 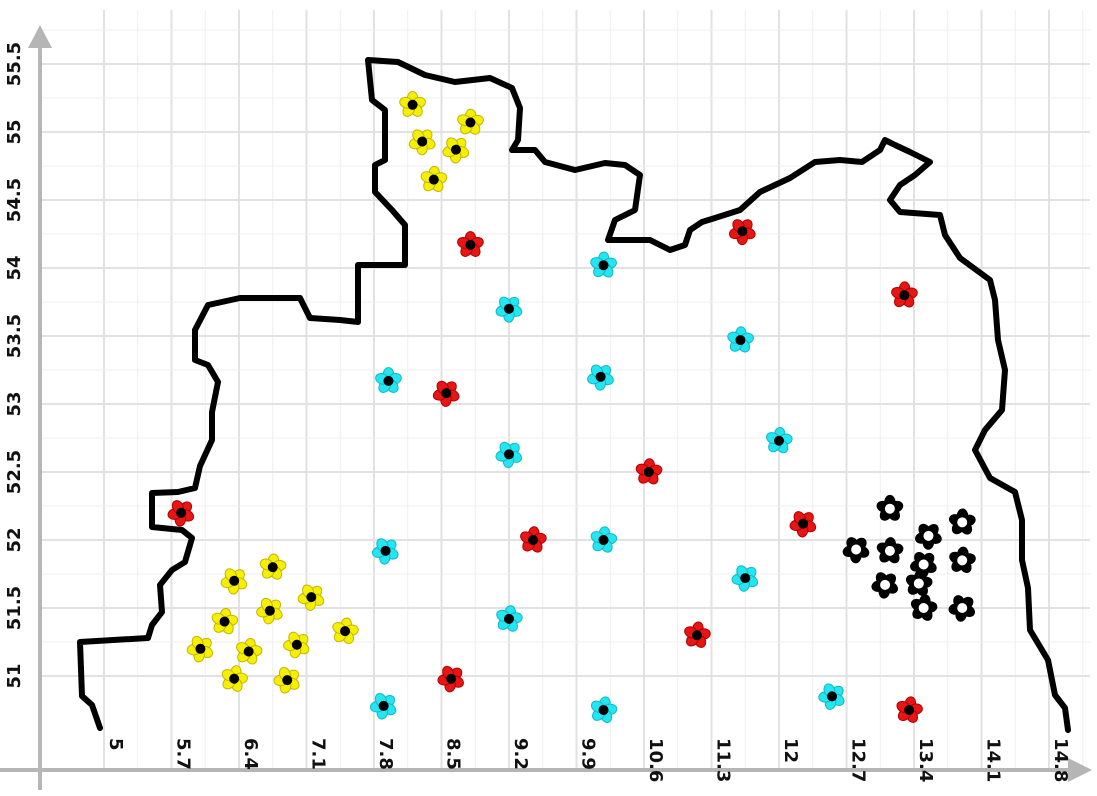 What do you see at coordinates (14, 365) in the screenshot?
I see `y-tick-labels: 51 51.5 52 52.5 53 53.5 54 54.5 55 55.5` at bounding box center [14, 365].